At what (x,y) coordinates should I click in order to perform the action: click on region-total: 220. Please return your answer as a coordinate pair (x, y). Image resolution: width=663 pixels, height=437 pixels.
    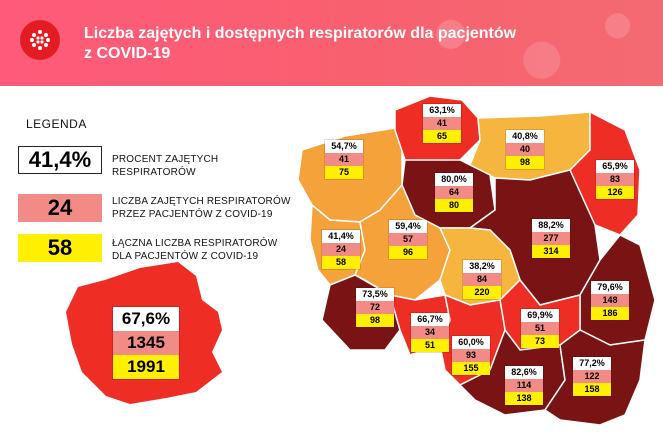
    Looking at the image, I should click on (482, 292).